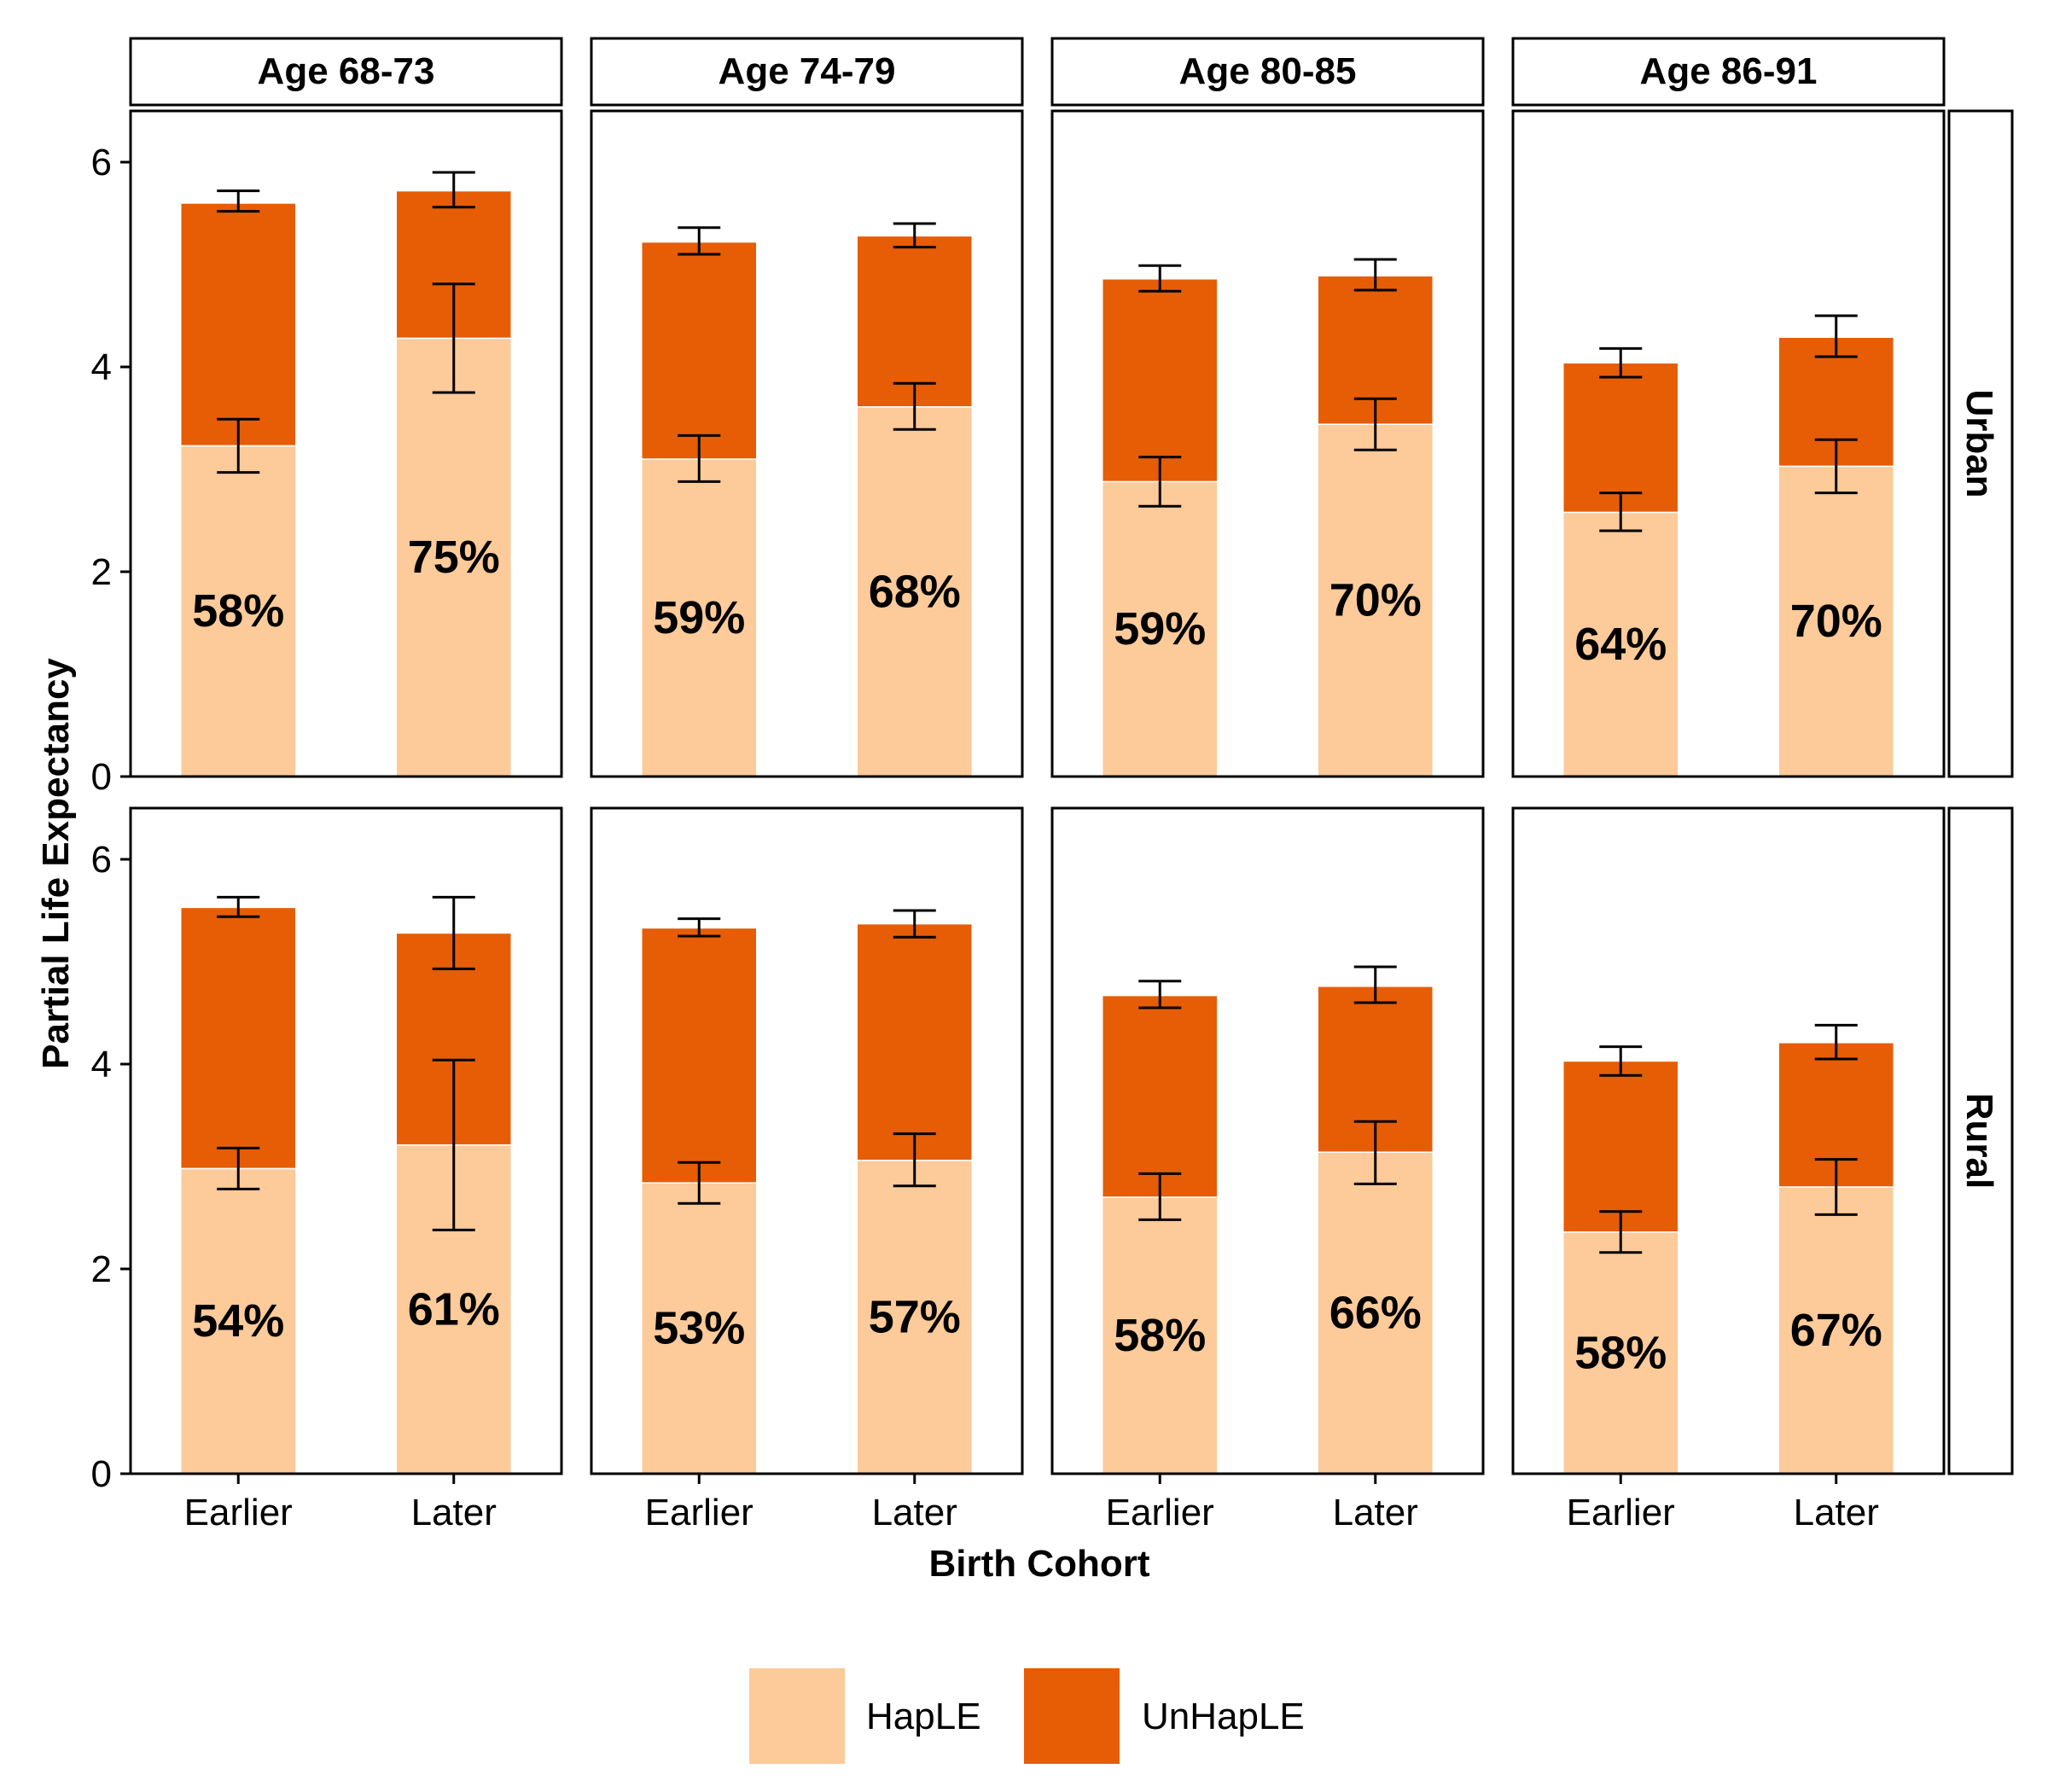 The width and height of the screenshot is (2048, 1792). Describe the element at coordinates (346, 1140) in the screenshot. I see `panel-rural-age-68-73: 54% 61%` at that location.